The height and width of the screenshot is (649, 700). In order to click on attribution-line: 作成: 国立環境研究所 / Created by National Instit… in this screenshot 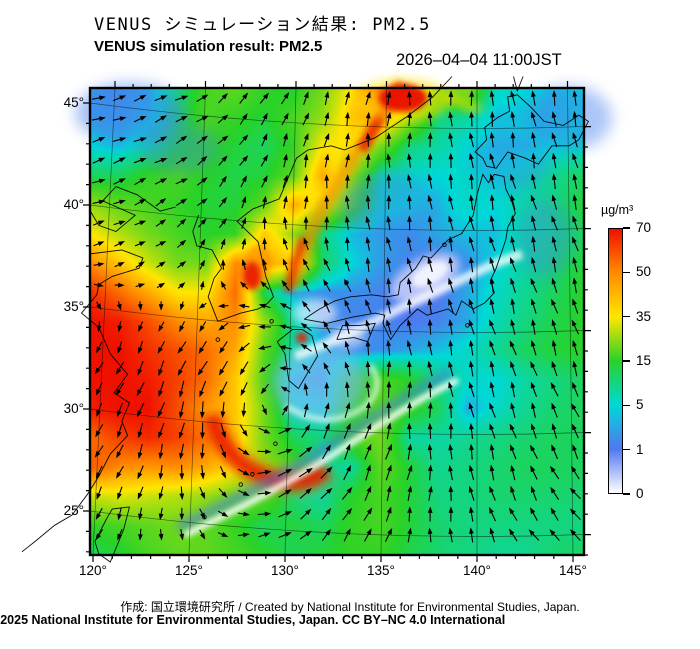, I will do `click(350, 607)`.